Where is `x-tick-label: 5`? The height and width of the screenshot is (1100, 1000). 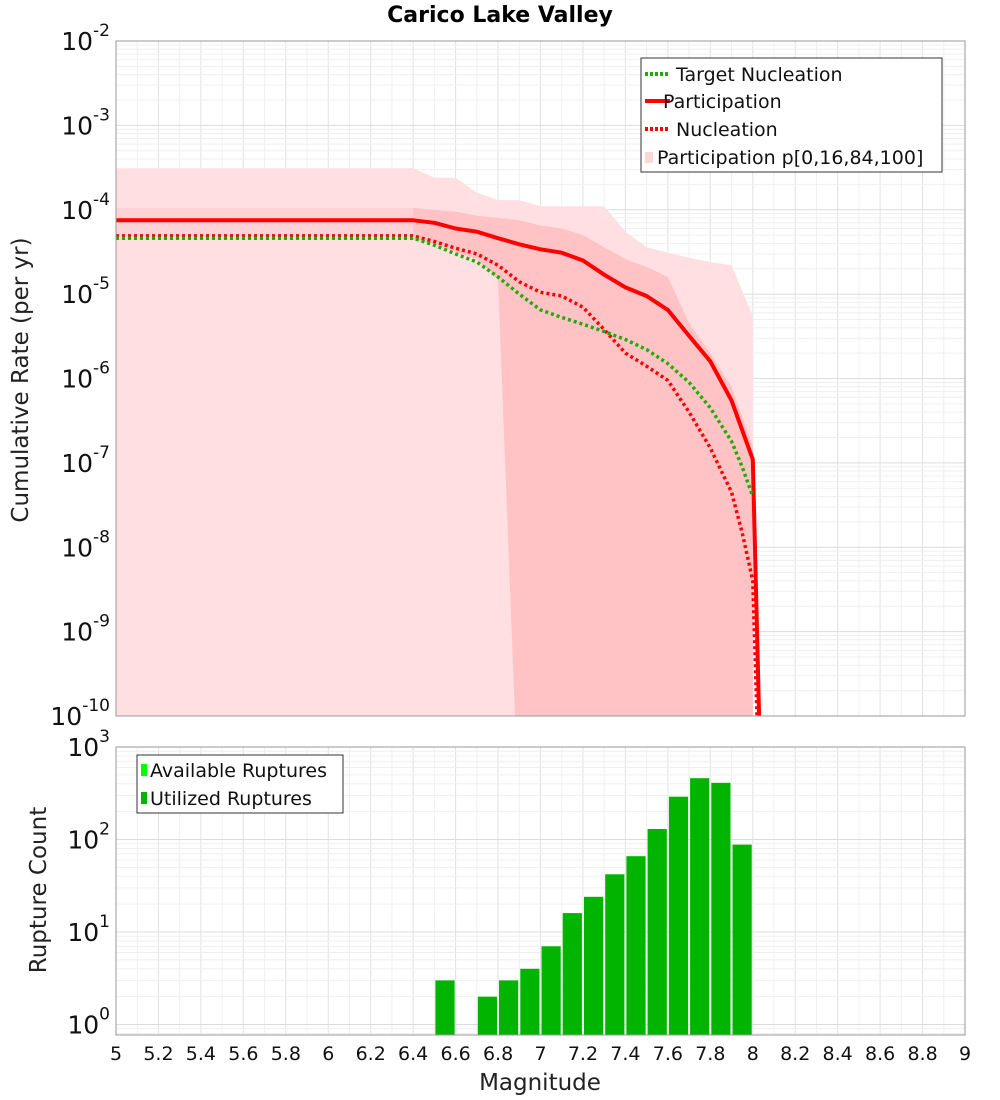 x-tick-label: 5 is located at coordinates (116, 1054).